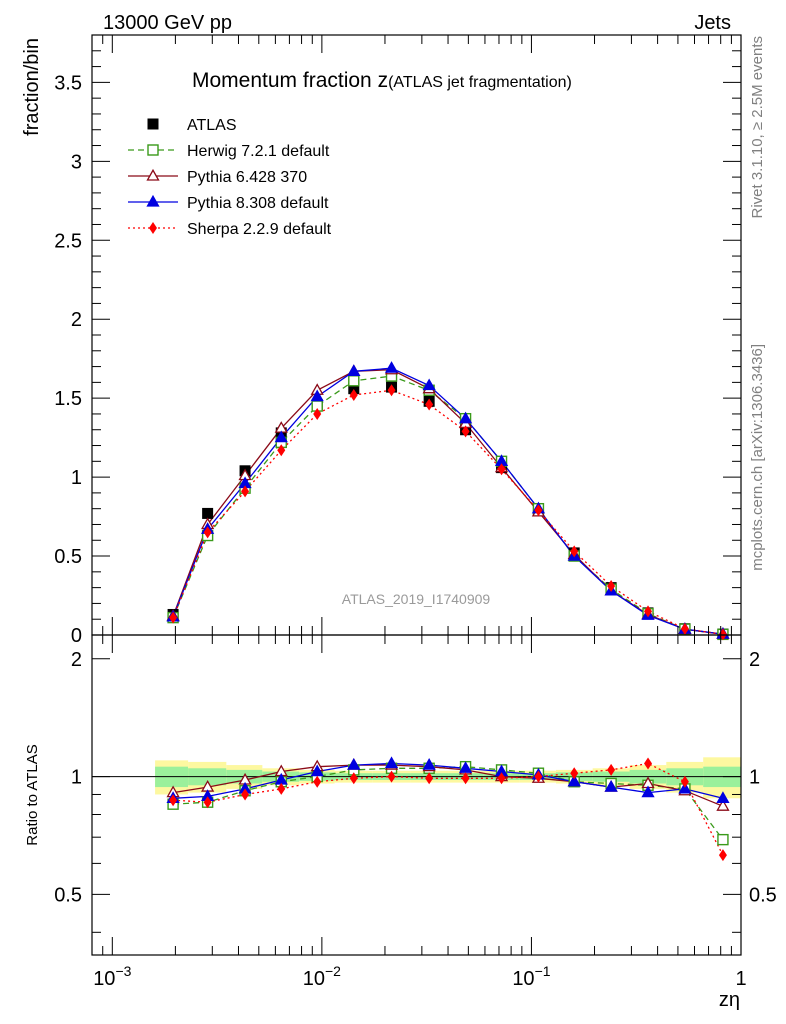 Image resolution: width=786 pixels, height=1024 pixels. What do you see at coordinates (153, 200) in the screenshot?
I see `legend-marker-pythia-8-308-default` at bounding box center [153, 200].